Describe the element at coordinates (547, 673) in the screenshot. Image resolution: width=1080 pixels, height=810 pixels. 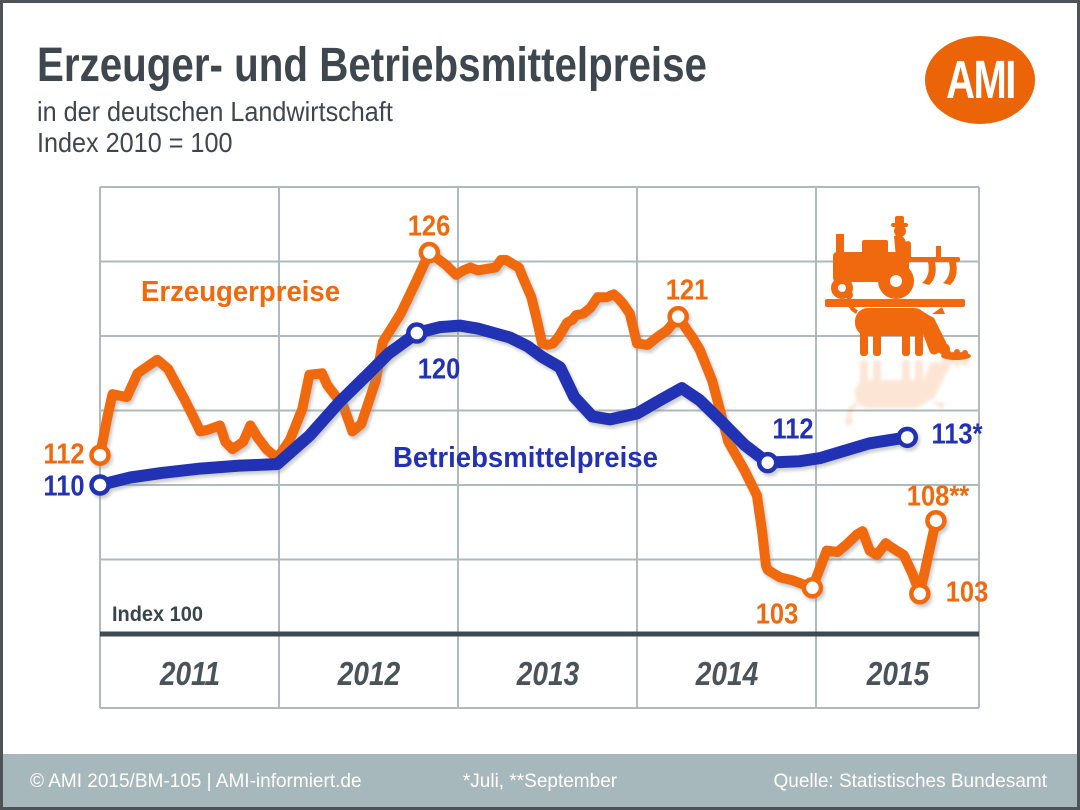
I see `x-tick-2013: 2013` at that location.